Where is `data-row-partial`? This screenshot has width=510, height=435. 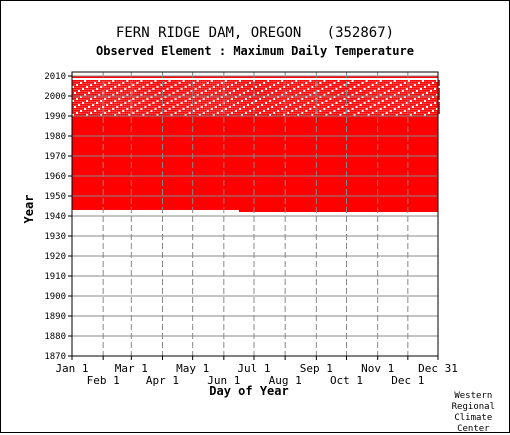 data-row-partial is located at coordinates (256, 95).